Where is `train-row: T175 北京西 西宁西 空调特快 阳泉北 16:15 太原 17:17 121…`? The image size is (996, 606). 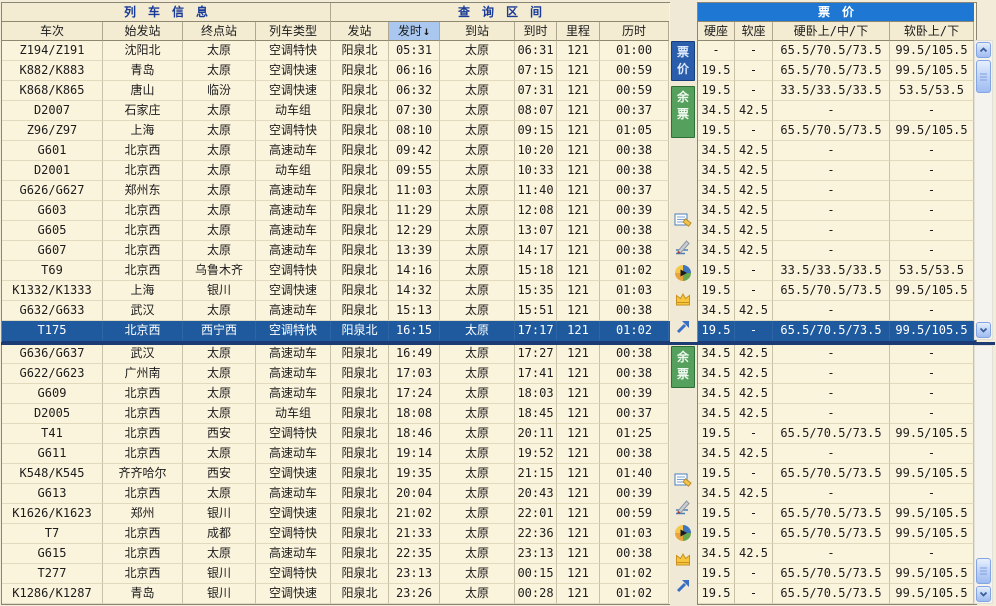
train-row: T175 北京西 西宁西 空调特快 阳泉北 16:15 太原 17:17 121… is located at coordinates (336, 331).